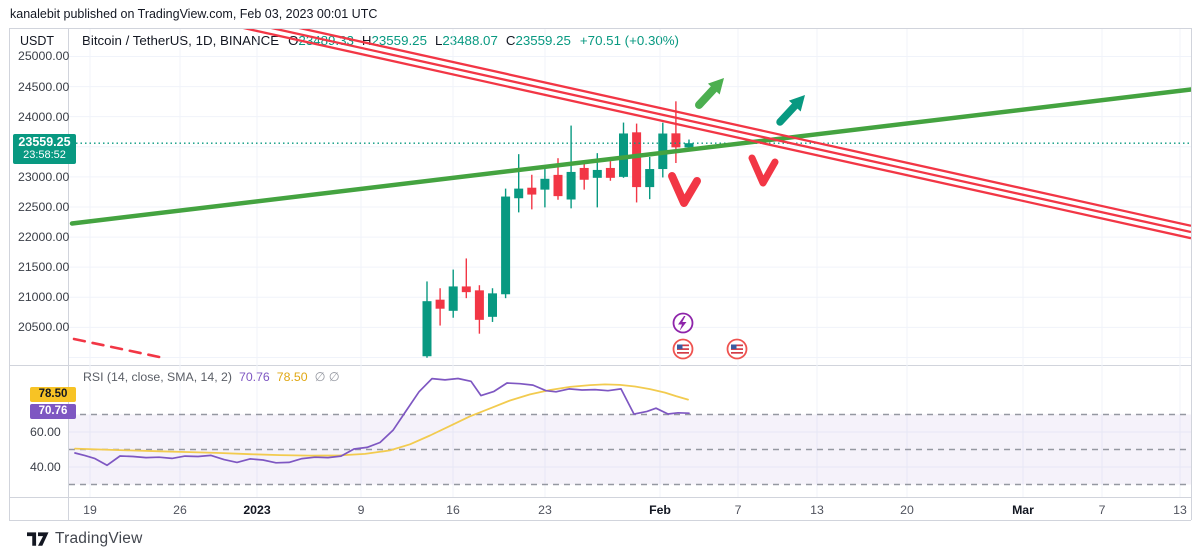 The image size is (1200, 558). Describe the element at coordinates (44, 327) in the screenshot. I see `price-label: 20500.00` at that location.